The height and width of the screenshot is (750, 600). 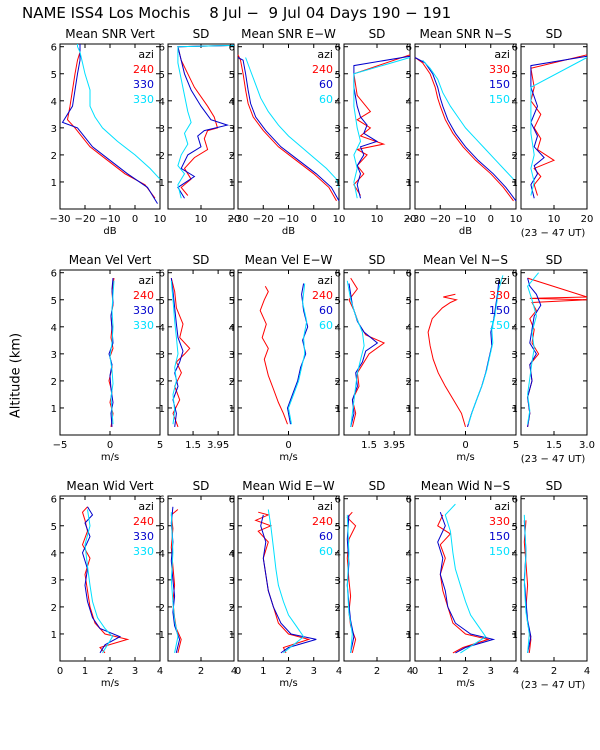 I want to click on panel-1-2-xtick-label: 0, so click(x=288, y=445).